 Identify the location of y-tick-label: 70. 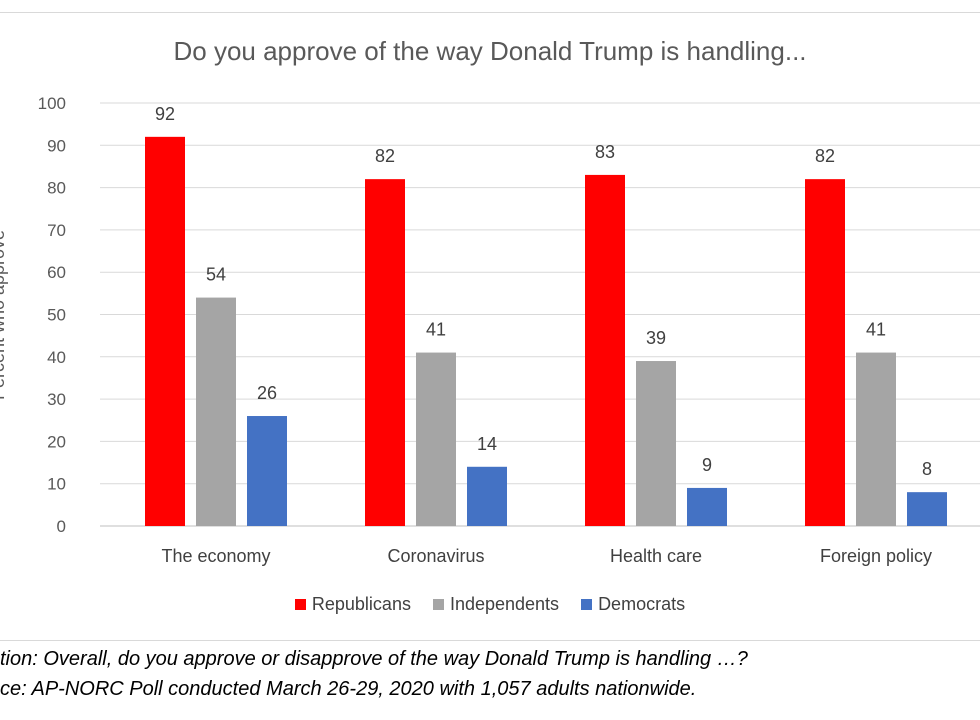
(56, 230).